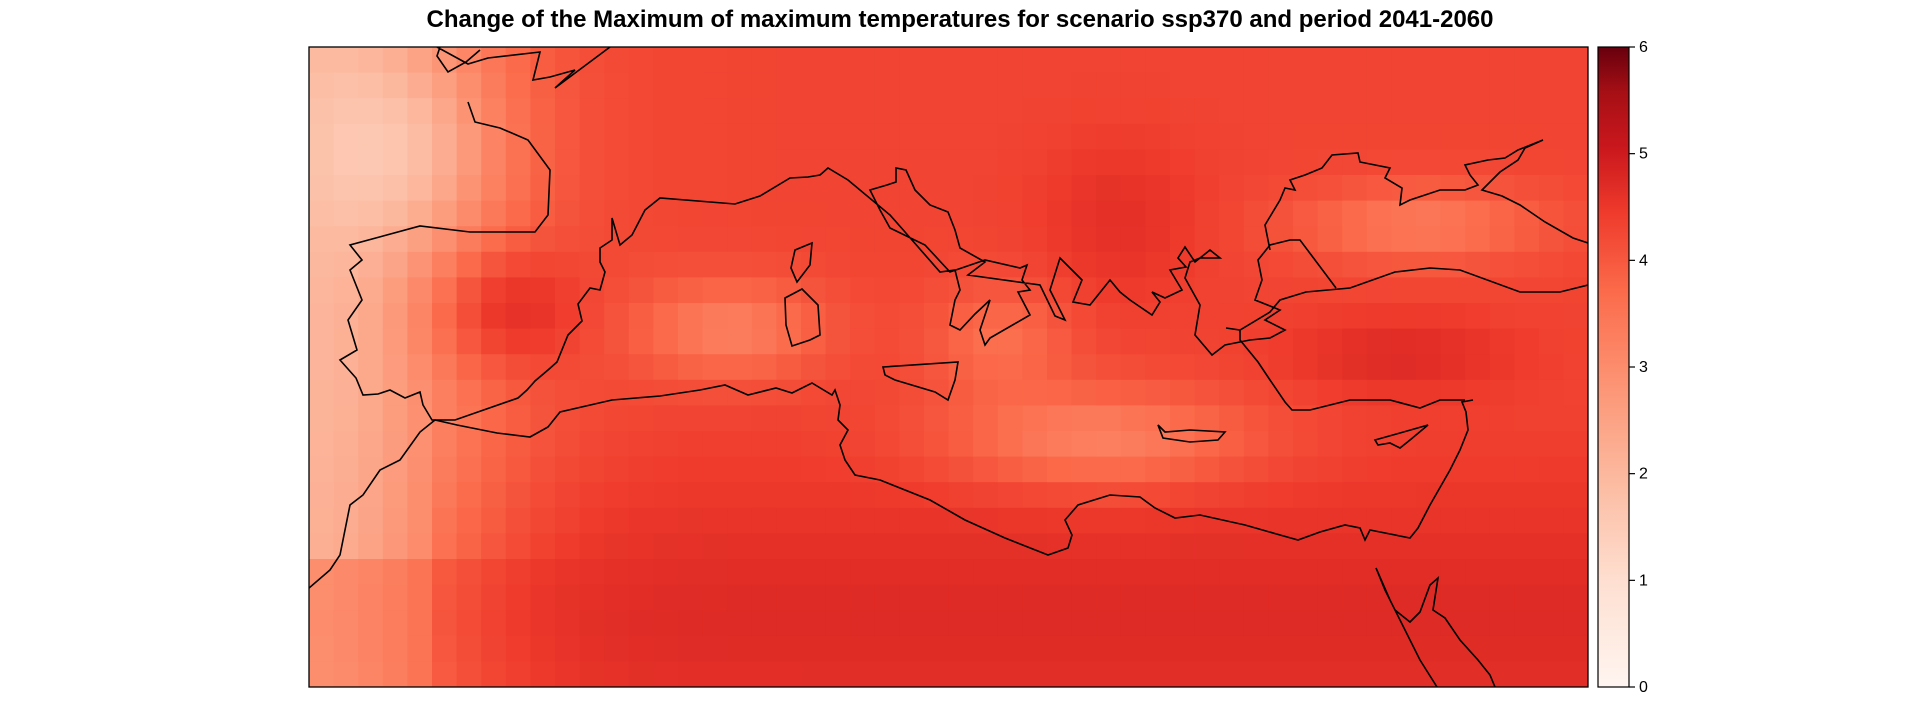 This screenshot has width=1920, height=720. I want to click on colorbar-gradient, so click(1613, 367).